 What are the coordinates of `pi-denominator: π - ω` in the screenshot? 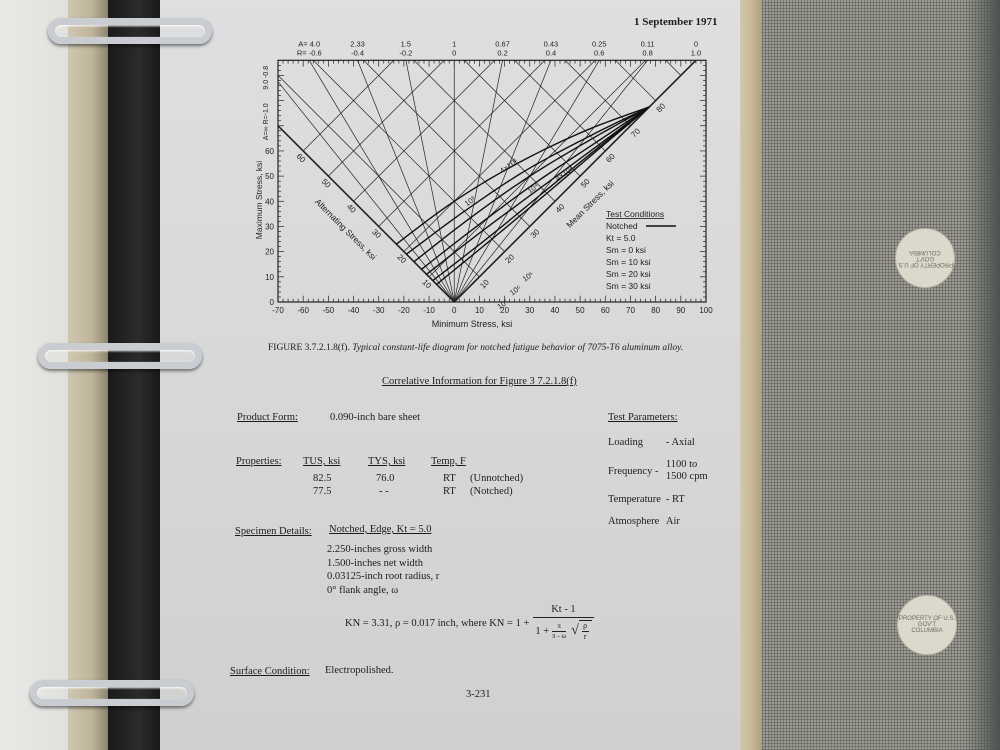 It's located at (559, 635).